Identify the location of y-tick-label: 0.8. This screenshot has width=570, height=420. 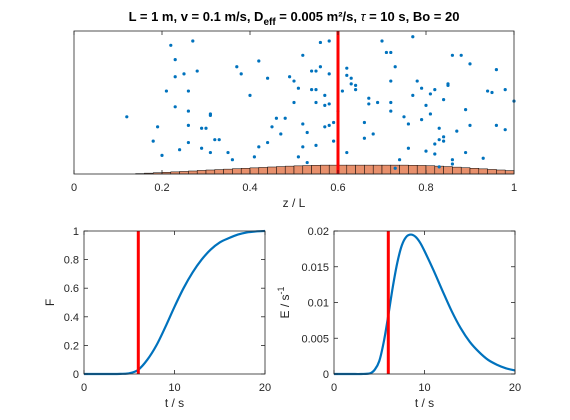
(71, 261).